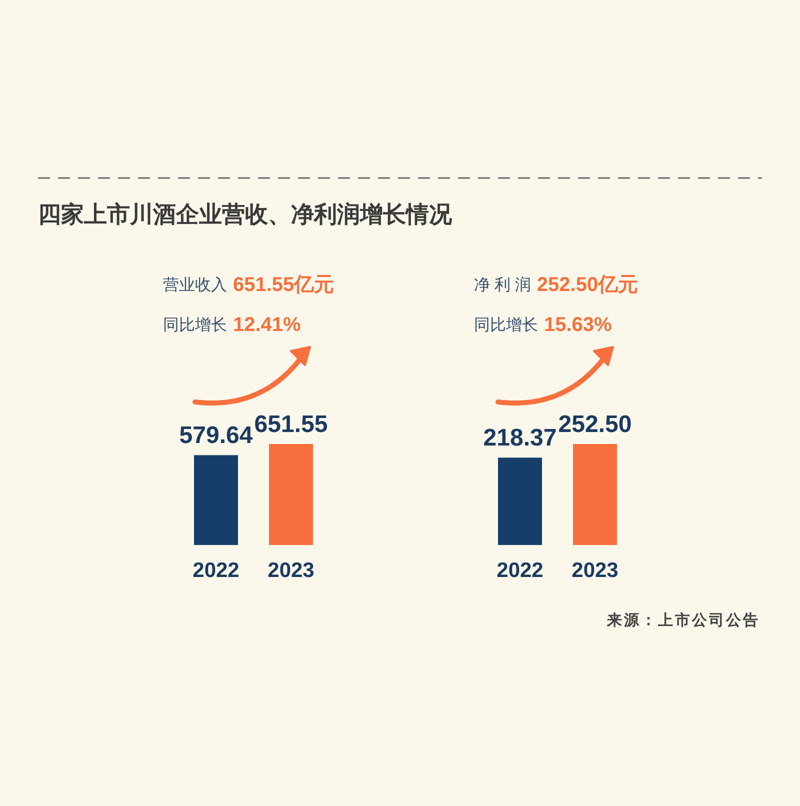 The height and width of the screenshot is (806, 800). What do you see at coordinates (195, 285) in the screenshot?
I see `text: 营业收入` at bounding box center [195, 285].